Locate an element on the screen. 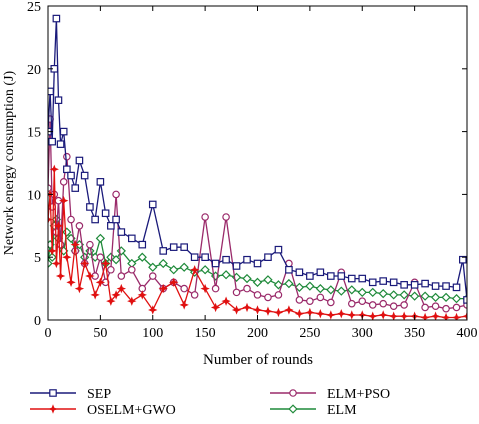 This screenshot has width=479, height=424. legend-item-elm-pso: ELM+PSO is located at coordinates (330, 394).